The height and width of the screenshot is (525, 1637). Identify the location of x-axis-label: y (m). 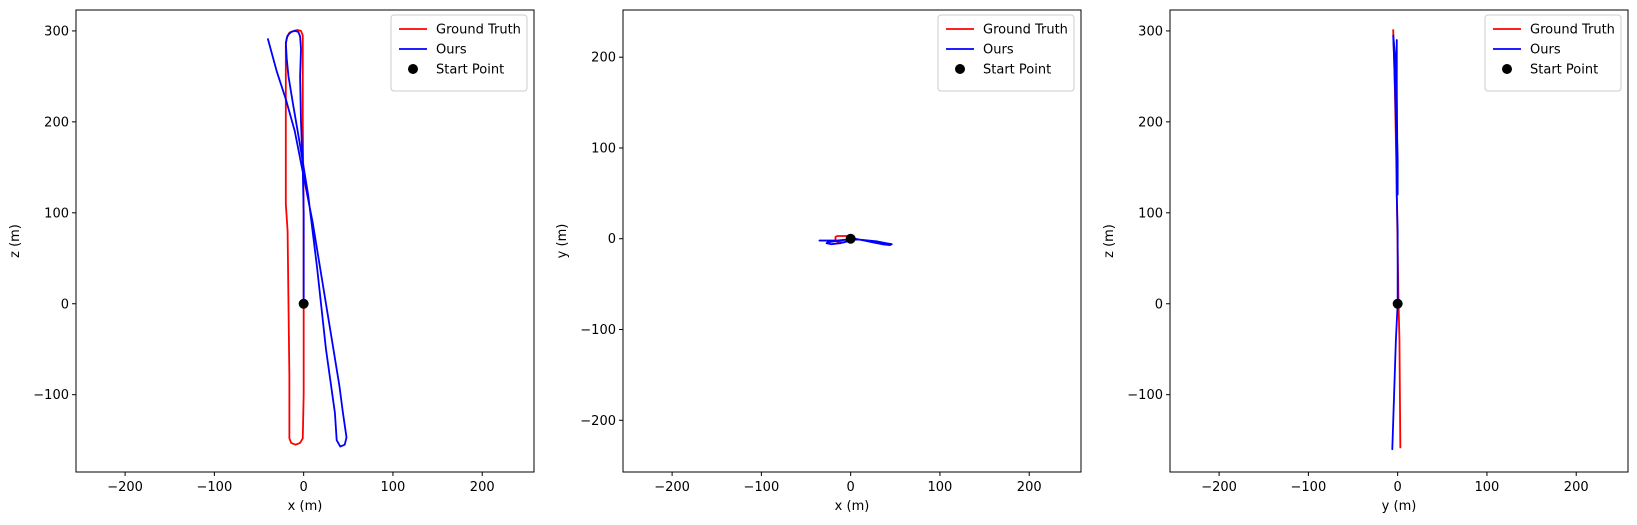
(1399, 506).